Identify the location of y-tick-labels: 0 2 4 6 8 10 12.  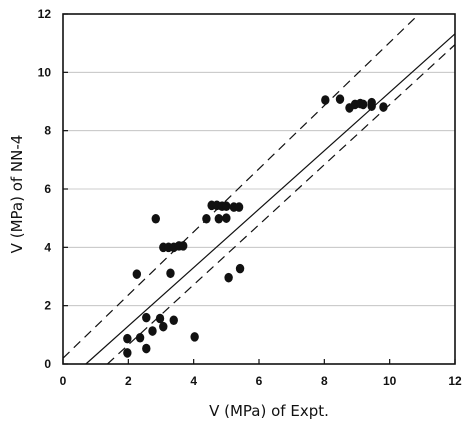
(45, 189).